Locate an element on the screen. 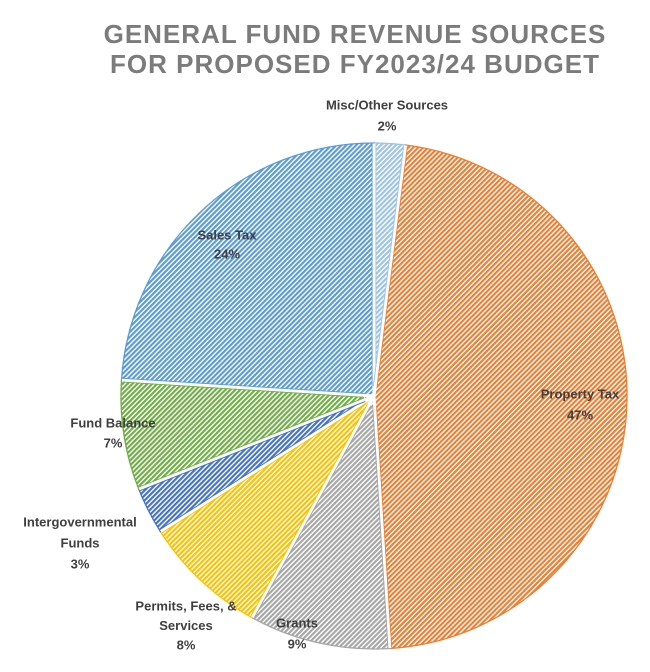 The height and width of the screenshot is (672, 650). slice-label-fund-line-1: Fund Balance is located at coordinates (112, 422).